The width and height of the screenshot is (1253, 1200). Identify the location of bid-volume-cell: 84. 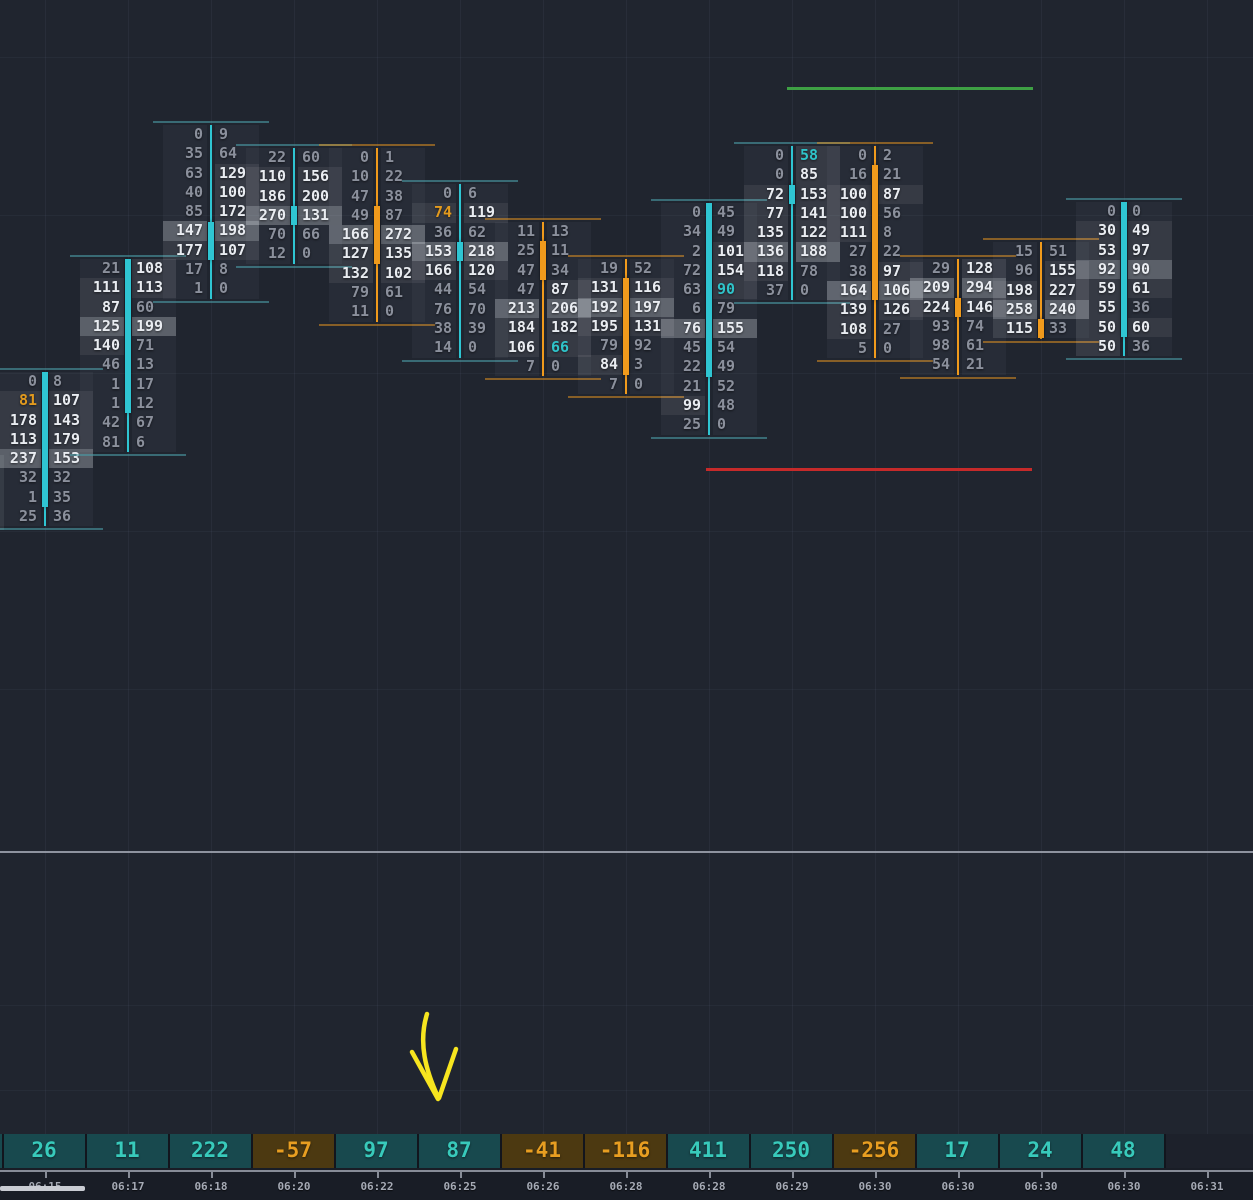
(600, 365).